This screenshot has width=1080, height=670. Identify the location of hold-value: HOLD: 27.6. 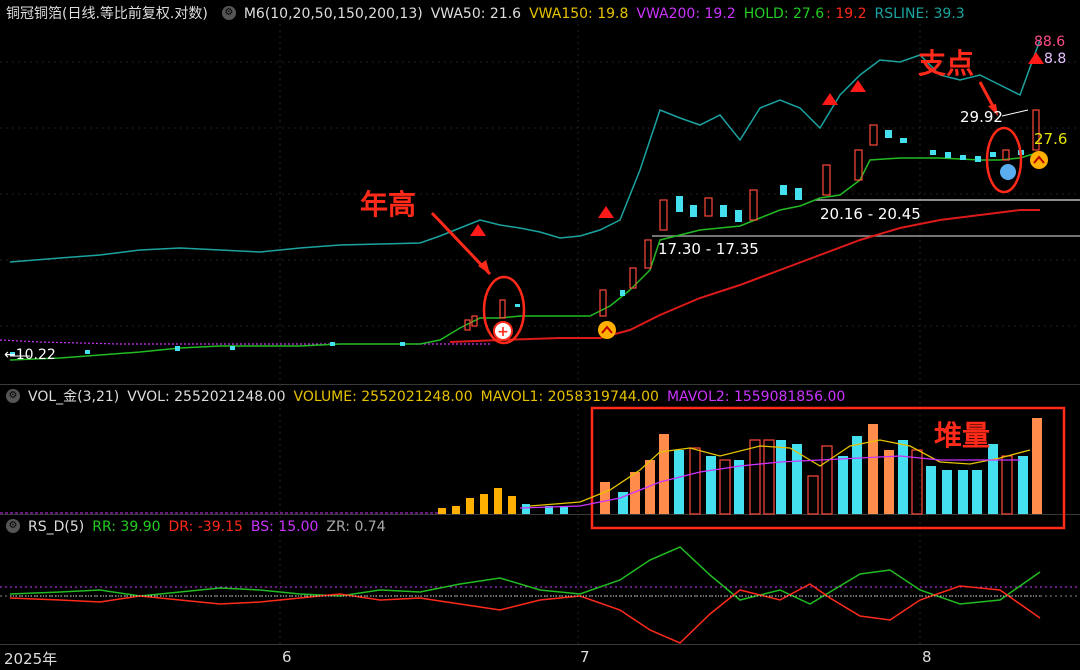
(784, 14).